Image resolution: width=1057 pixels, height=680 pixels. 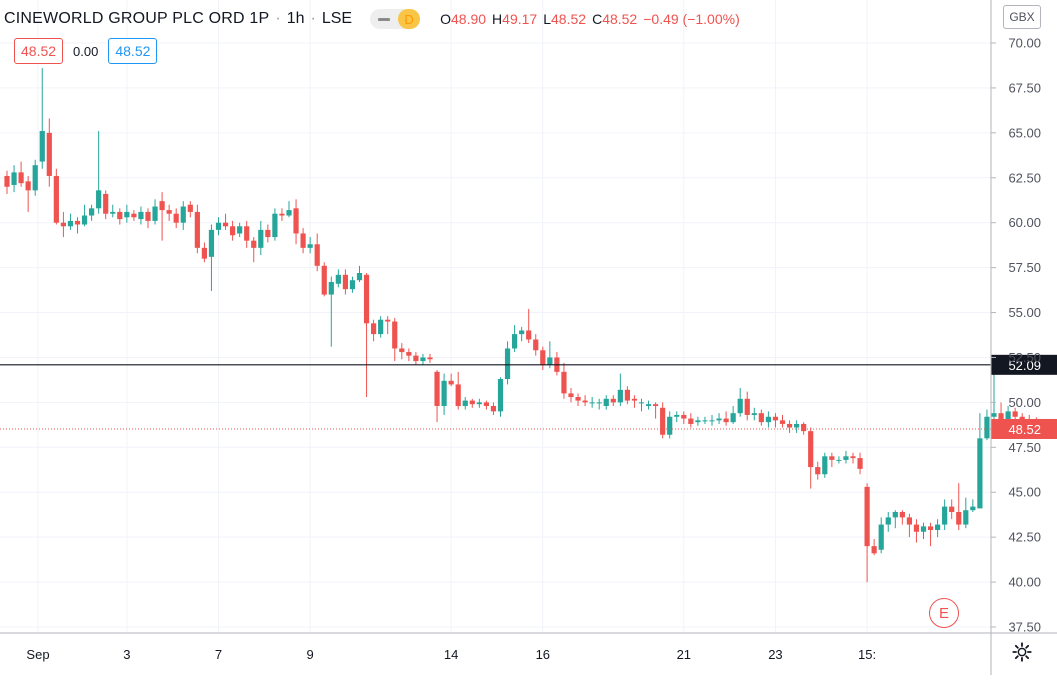 What do you see at coordinates (1024, 222) in the screenshot?
I see `y-tick-label: 60.00` at bounding box center [1024, 222].